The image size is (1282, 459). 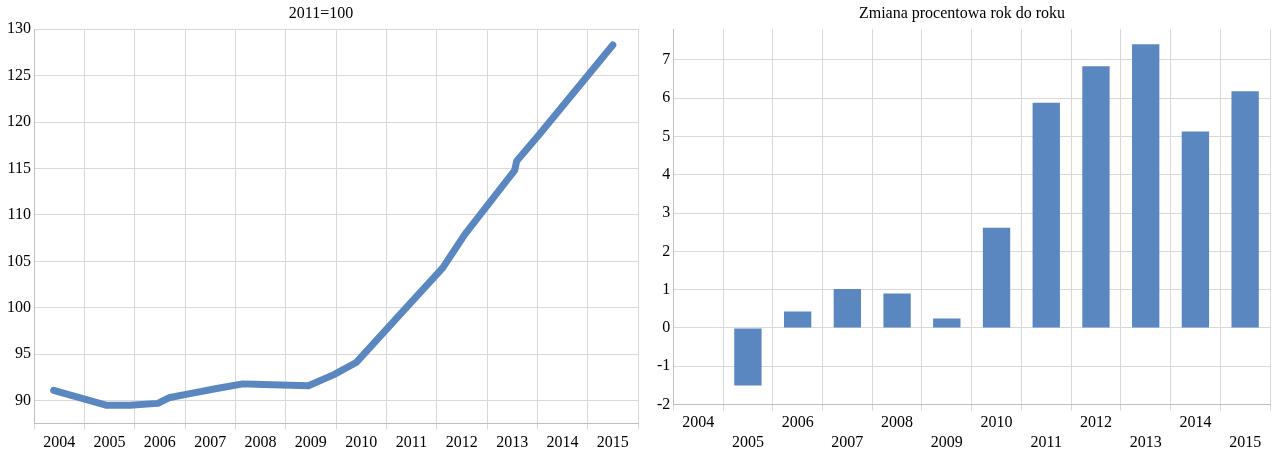 I want to click on y-tick-label: 0, so click(x=666, y=327).